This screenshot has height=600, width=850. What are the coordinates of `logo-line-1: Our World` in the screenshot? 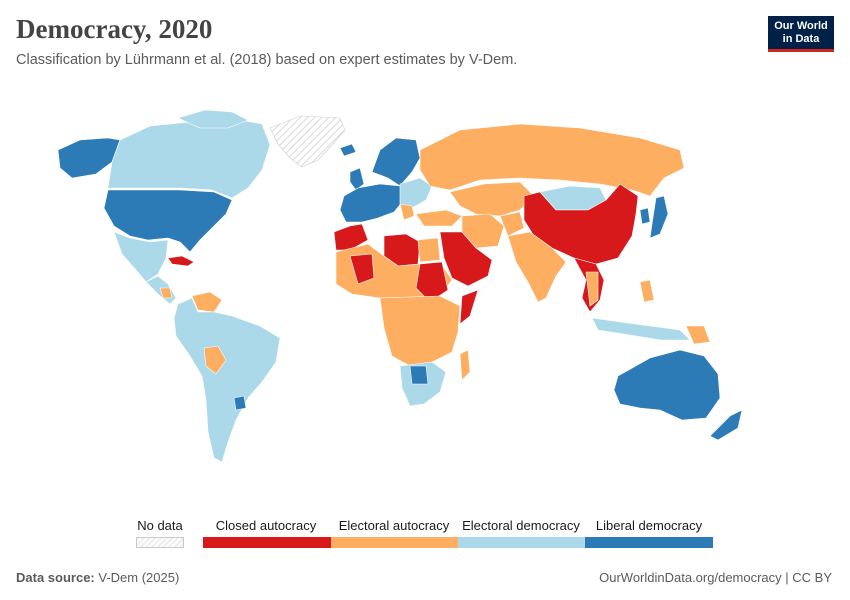 It's located at (801, 26).